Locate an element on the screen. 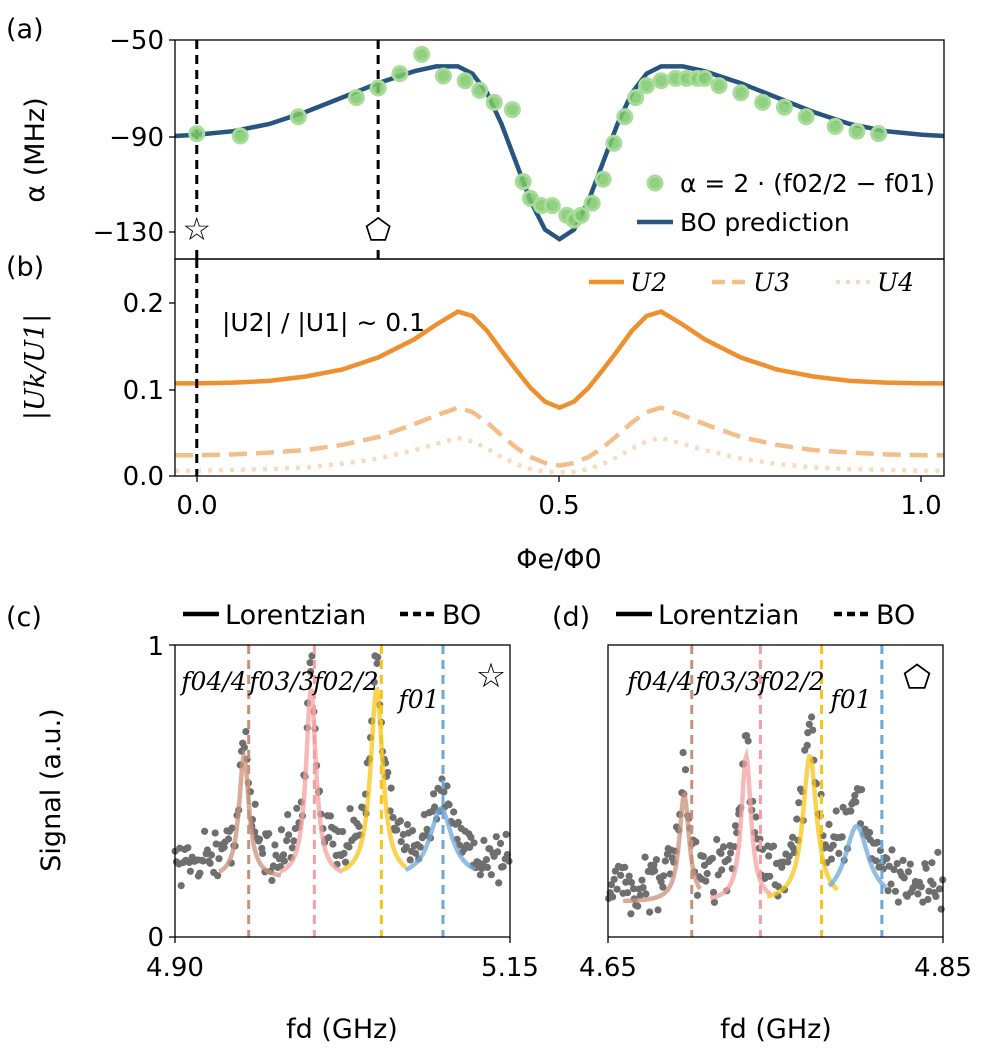  panel-c-plot-area is located at coordinates (342, 791).